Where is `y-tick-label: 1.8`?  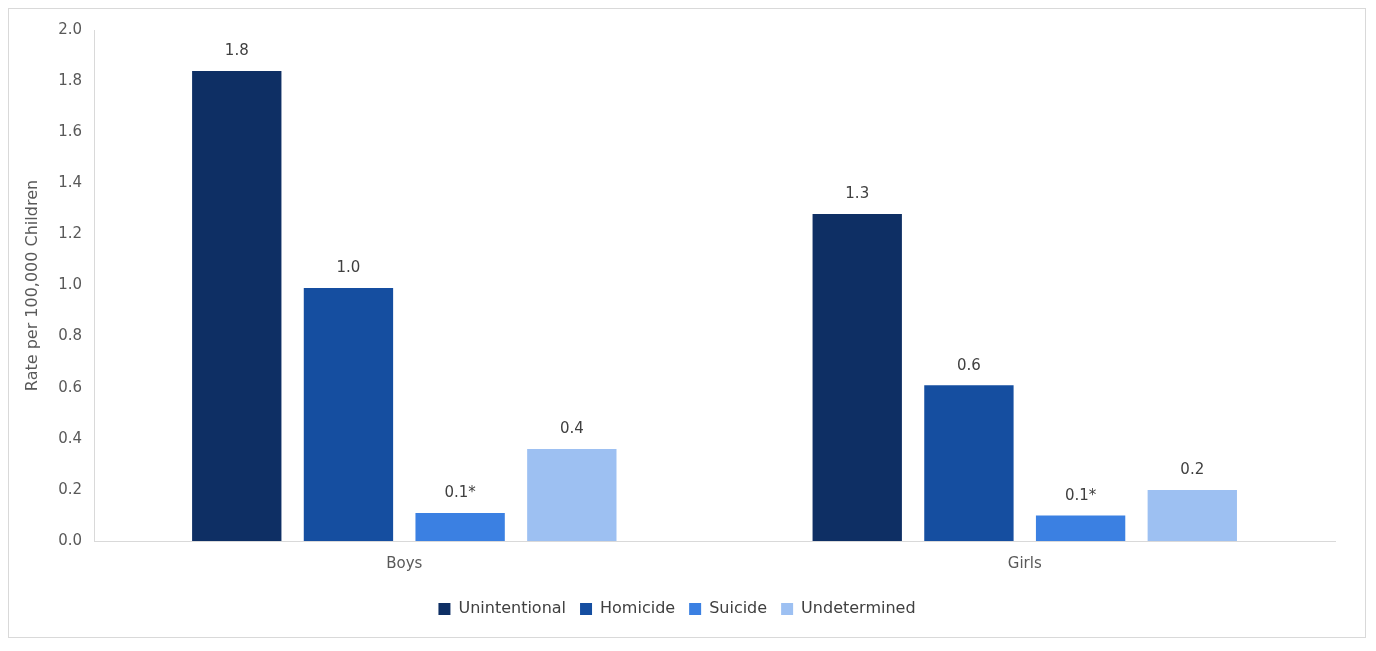 y-tick-label: 1.8 is located at coordinates (70, 79).